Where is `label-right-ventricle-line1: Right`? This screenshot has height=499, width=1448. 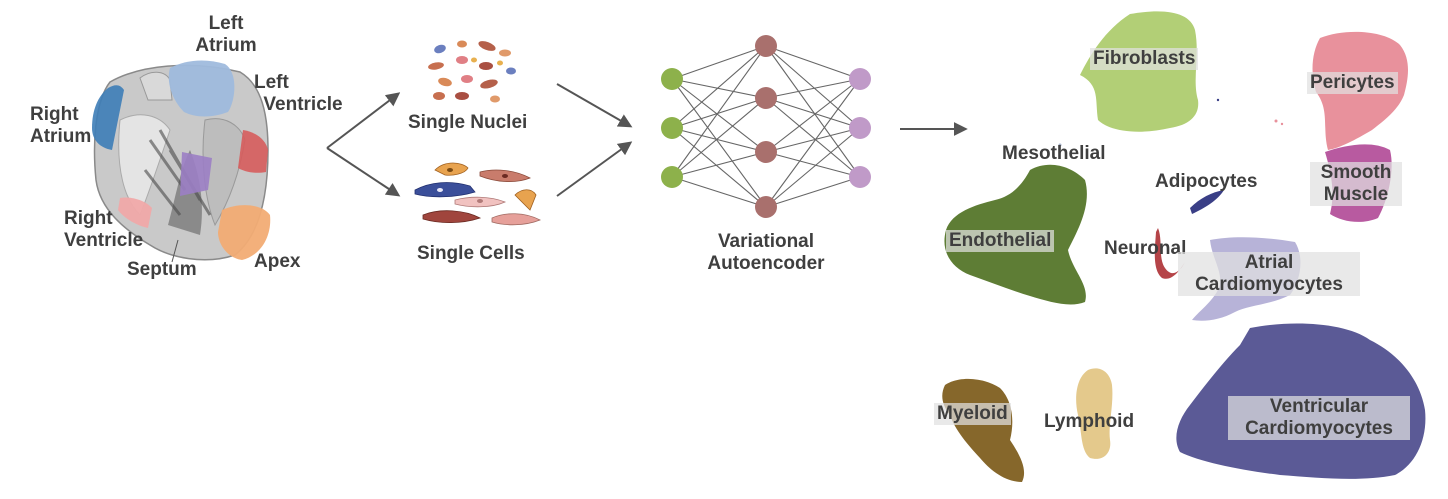
label-right-ventricle-line1: Right is located at coordinates (88, 218).